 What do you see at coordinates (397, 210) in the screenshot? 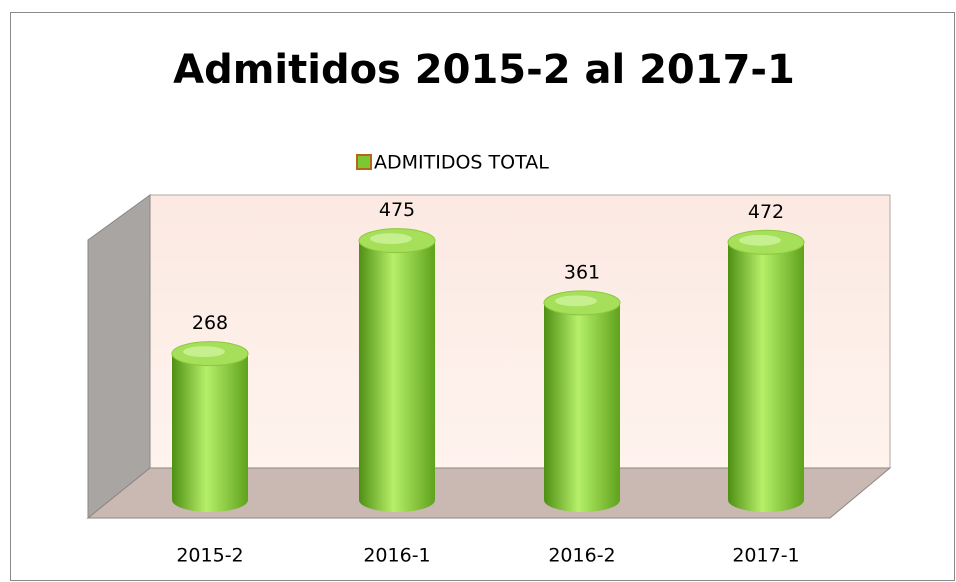
I see `data-label: 475` at bounding box center [397, 210].